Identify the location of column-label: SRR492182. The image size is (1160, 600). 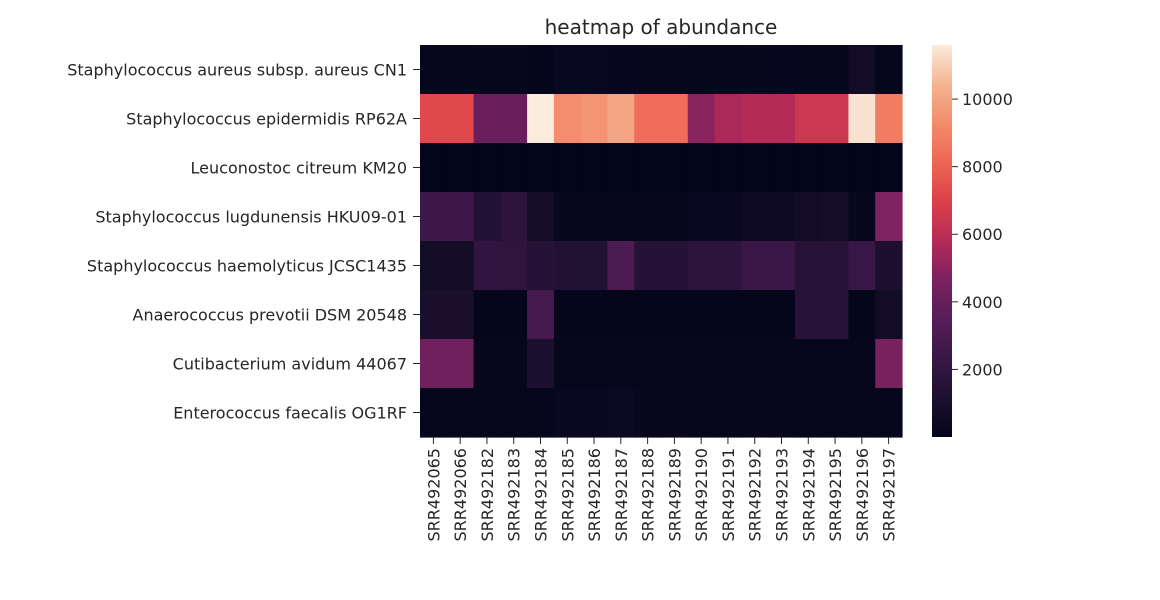
(487, 494).